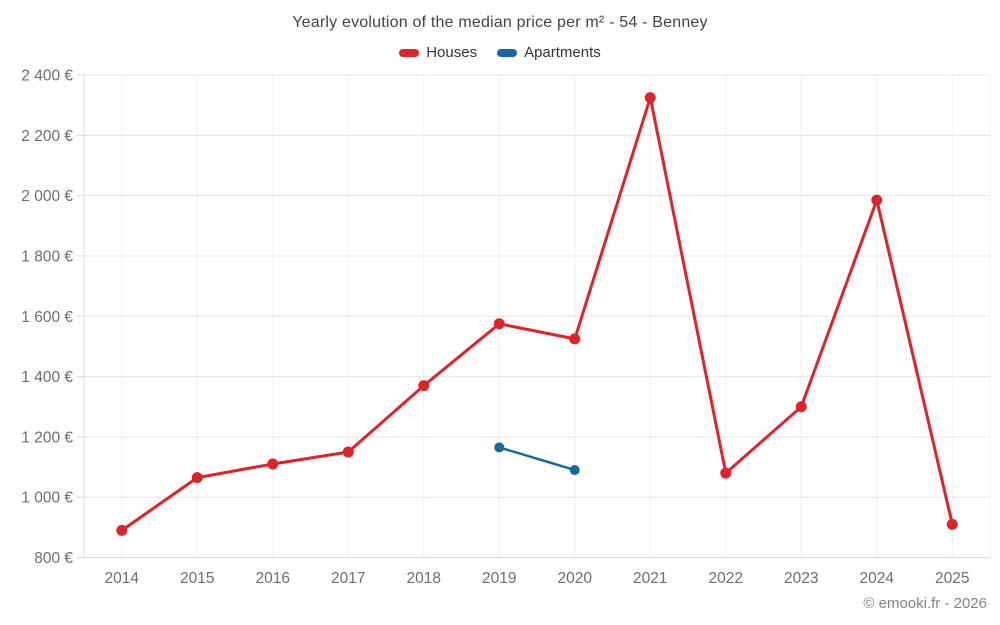 The height and width of the screenshot is (625, 1000). I want to click on y-tick-label: 2 400 €, so click(47, 76).